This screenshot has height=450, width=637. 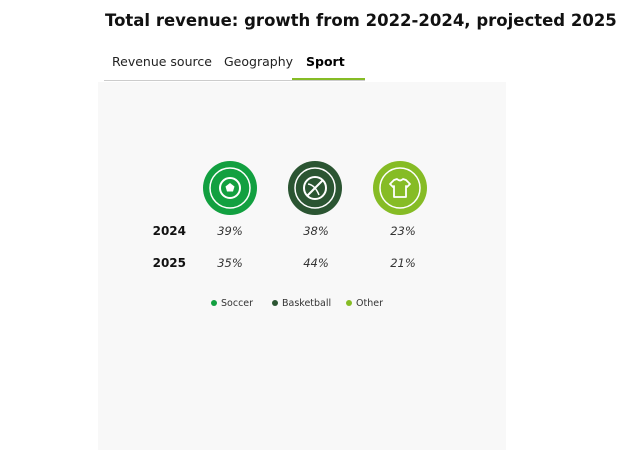 I want to click on tab: Geography, so click(x=259, y=61).